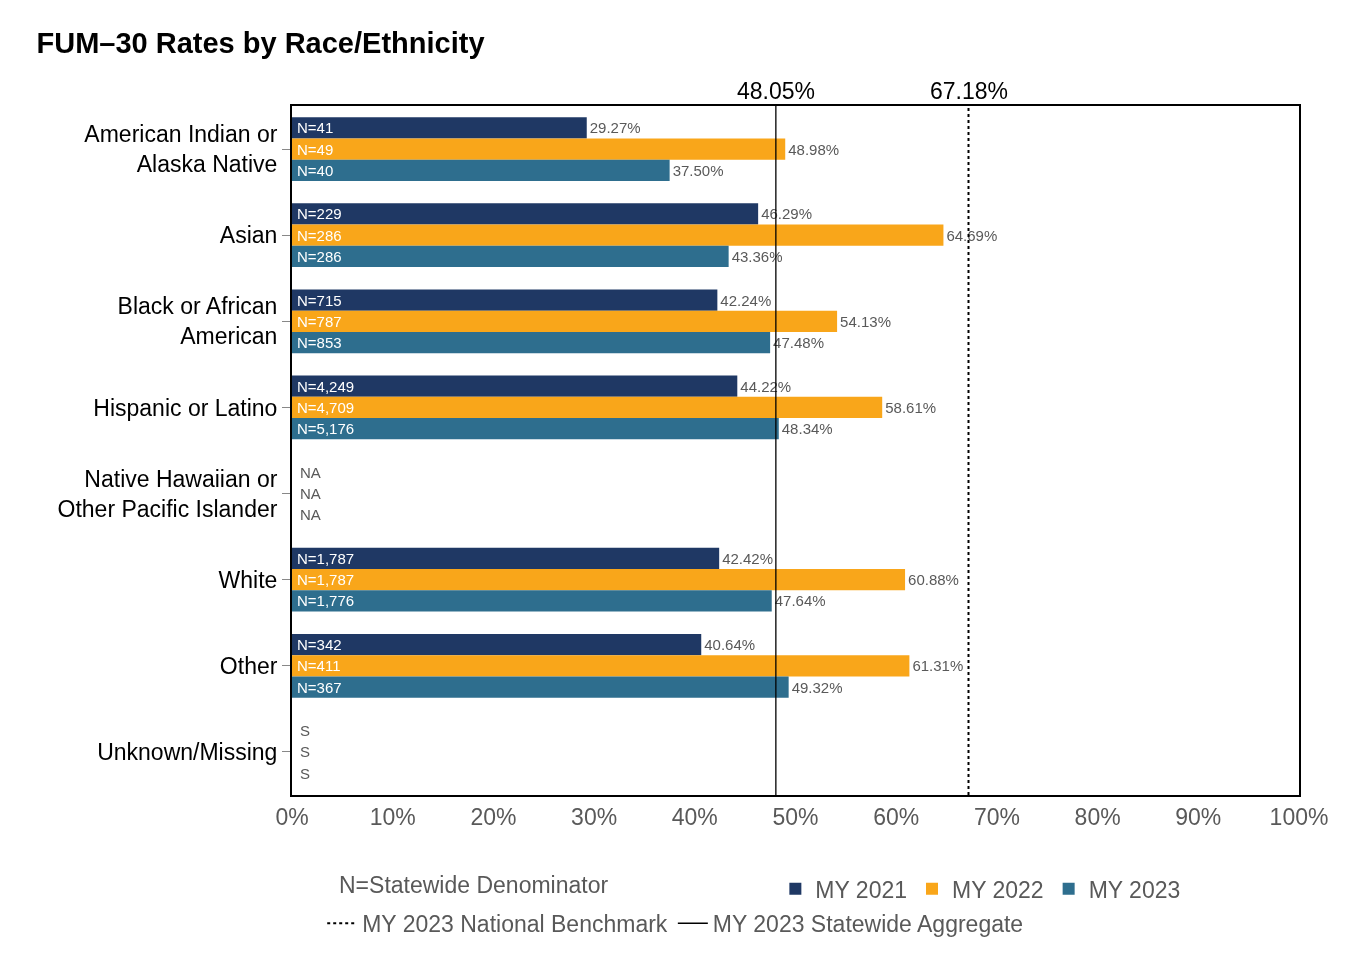 Image resolution: width=1351 pixels, height=961 pixels. Describe the element at coordinates (515, 924) in the screenshot. I see `legend-label: MY 2023 National Benchmark` at that location.